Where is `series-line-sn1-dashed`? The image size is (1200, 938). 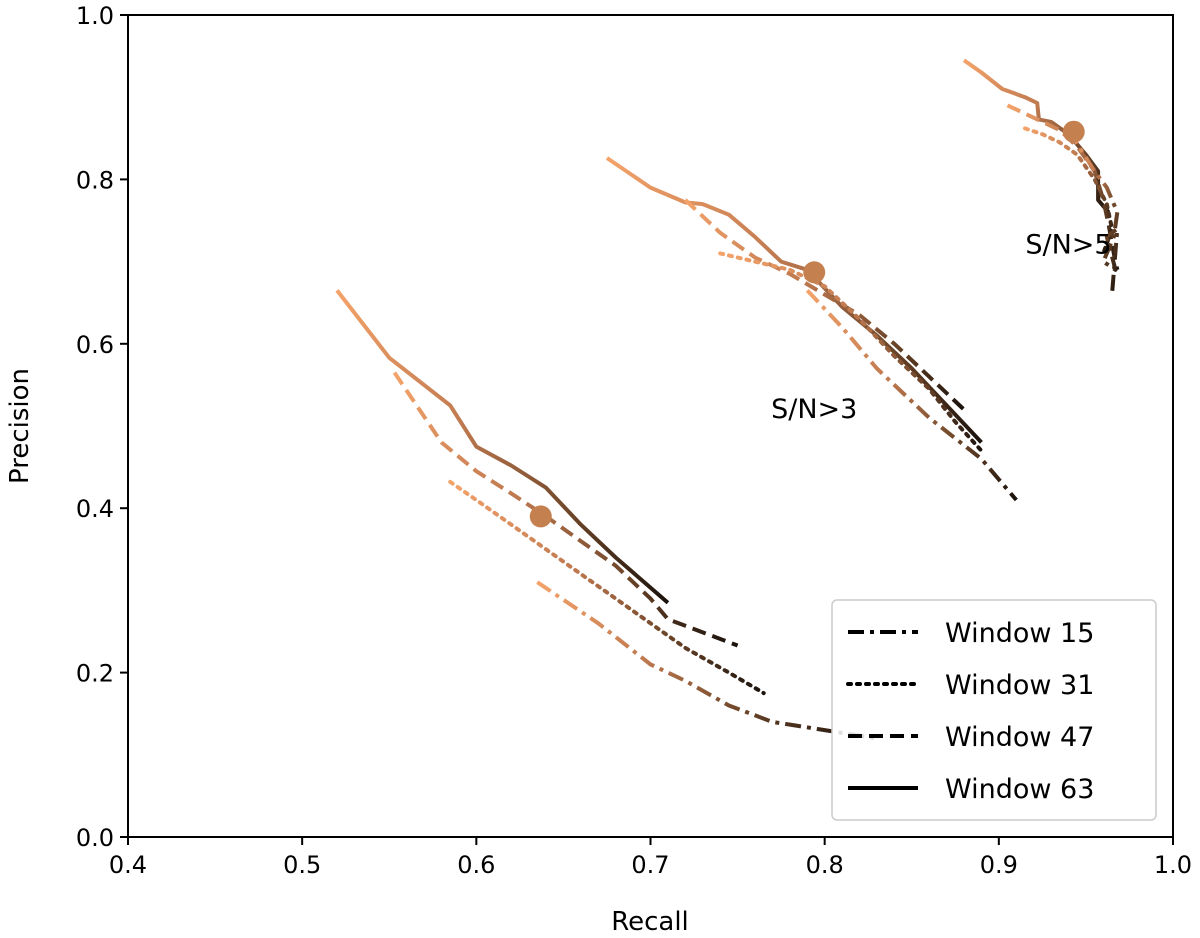
series-line-sn1-dashed is located at coordinates (565, 509).